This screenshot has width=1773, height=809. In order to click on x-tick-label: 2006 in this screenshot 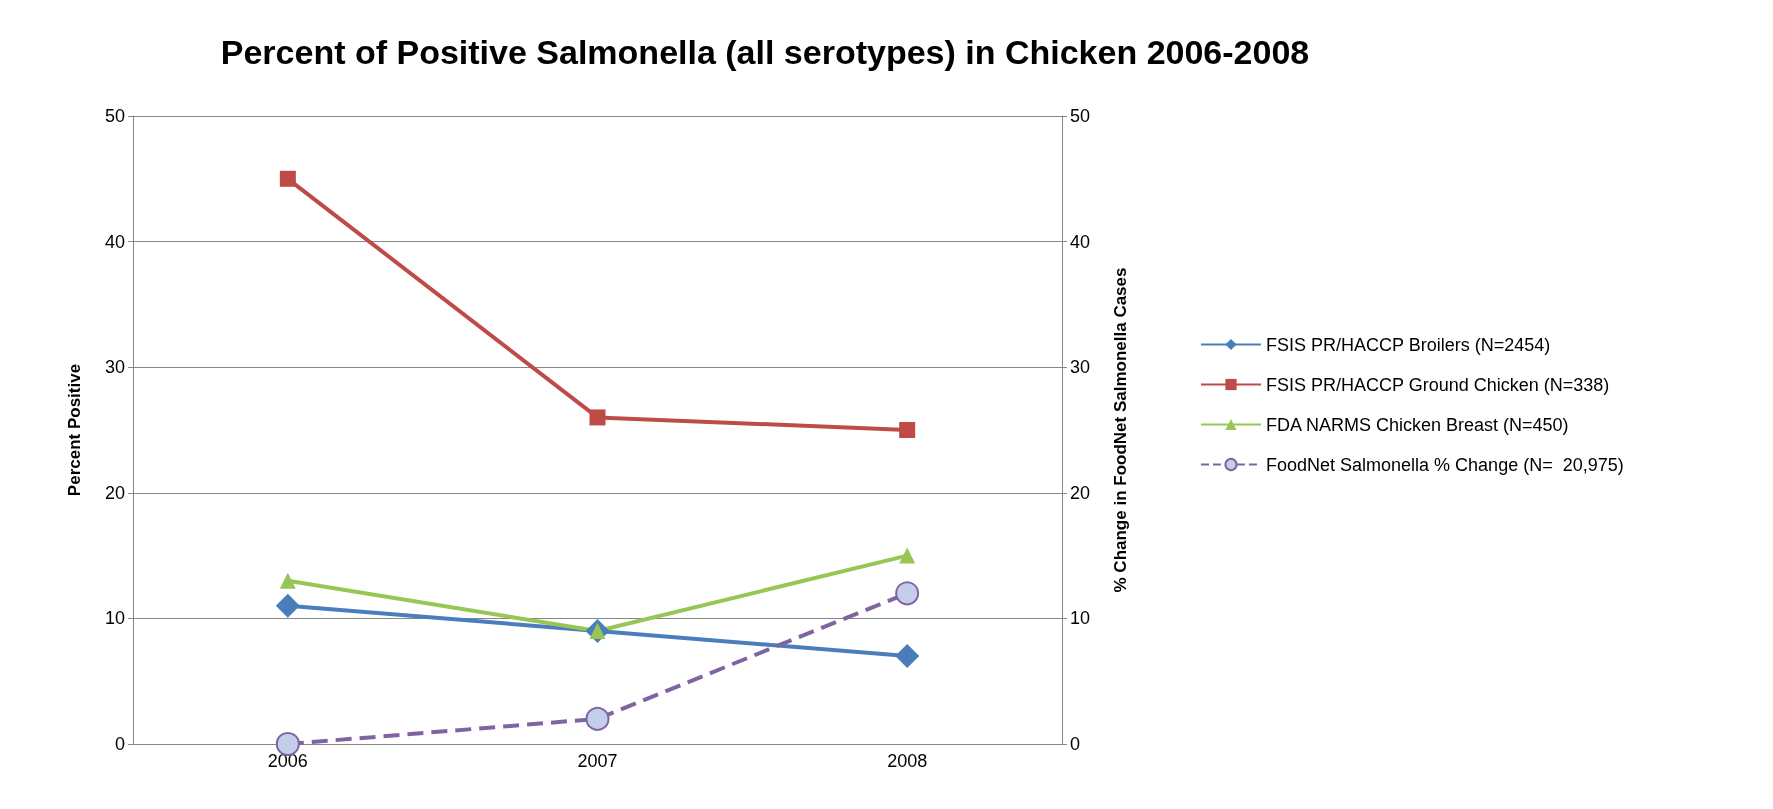, I will do `click(287, 761)`.